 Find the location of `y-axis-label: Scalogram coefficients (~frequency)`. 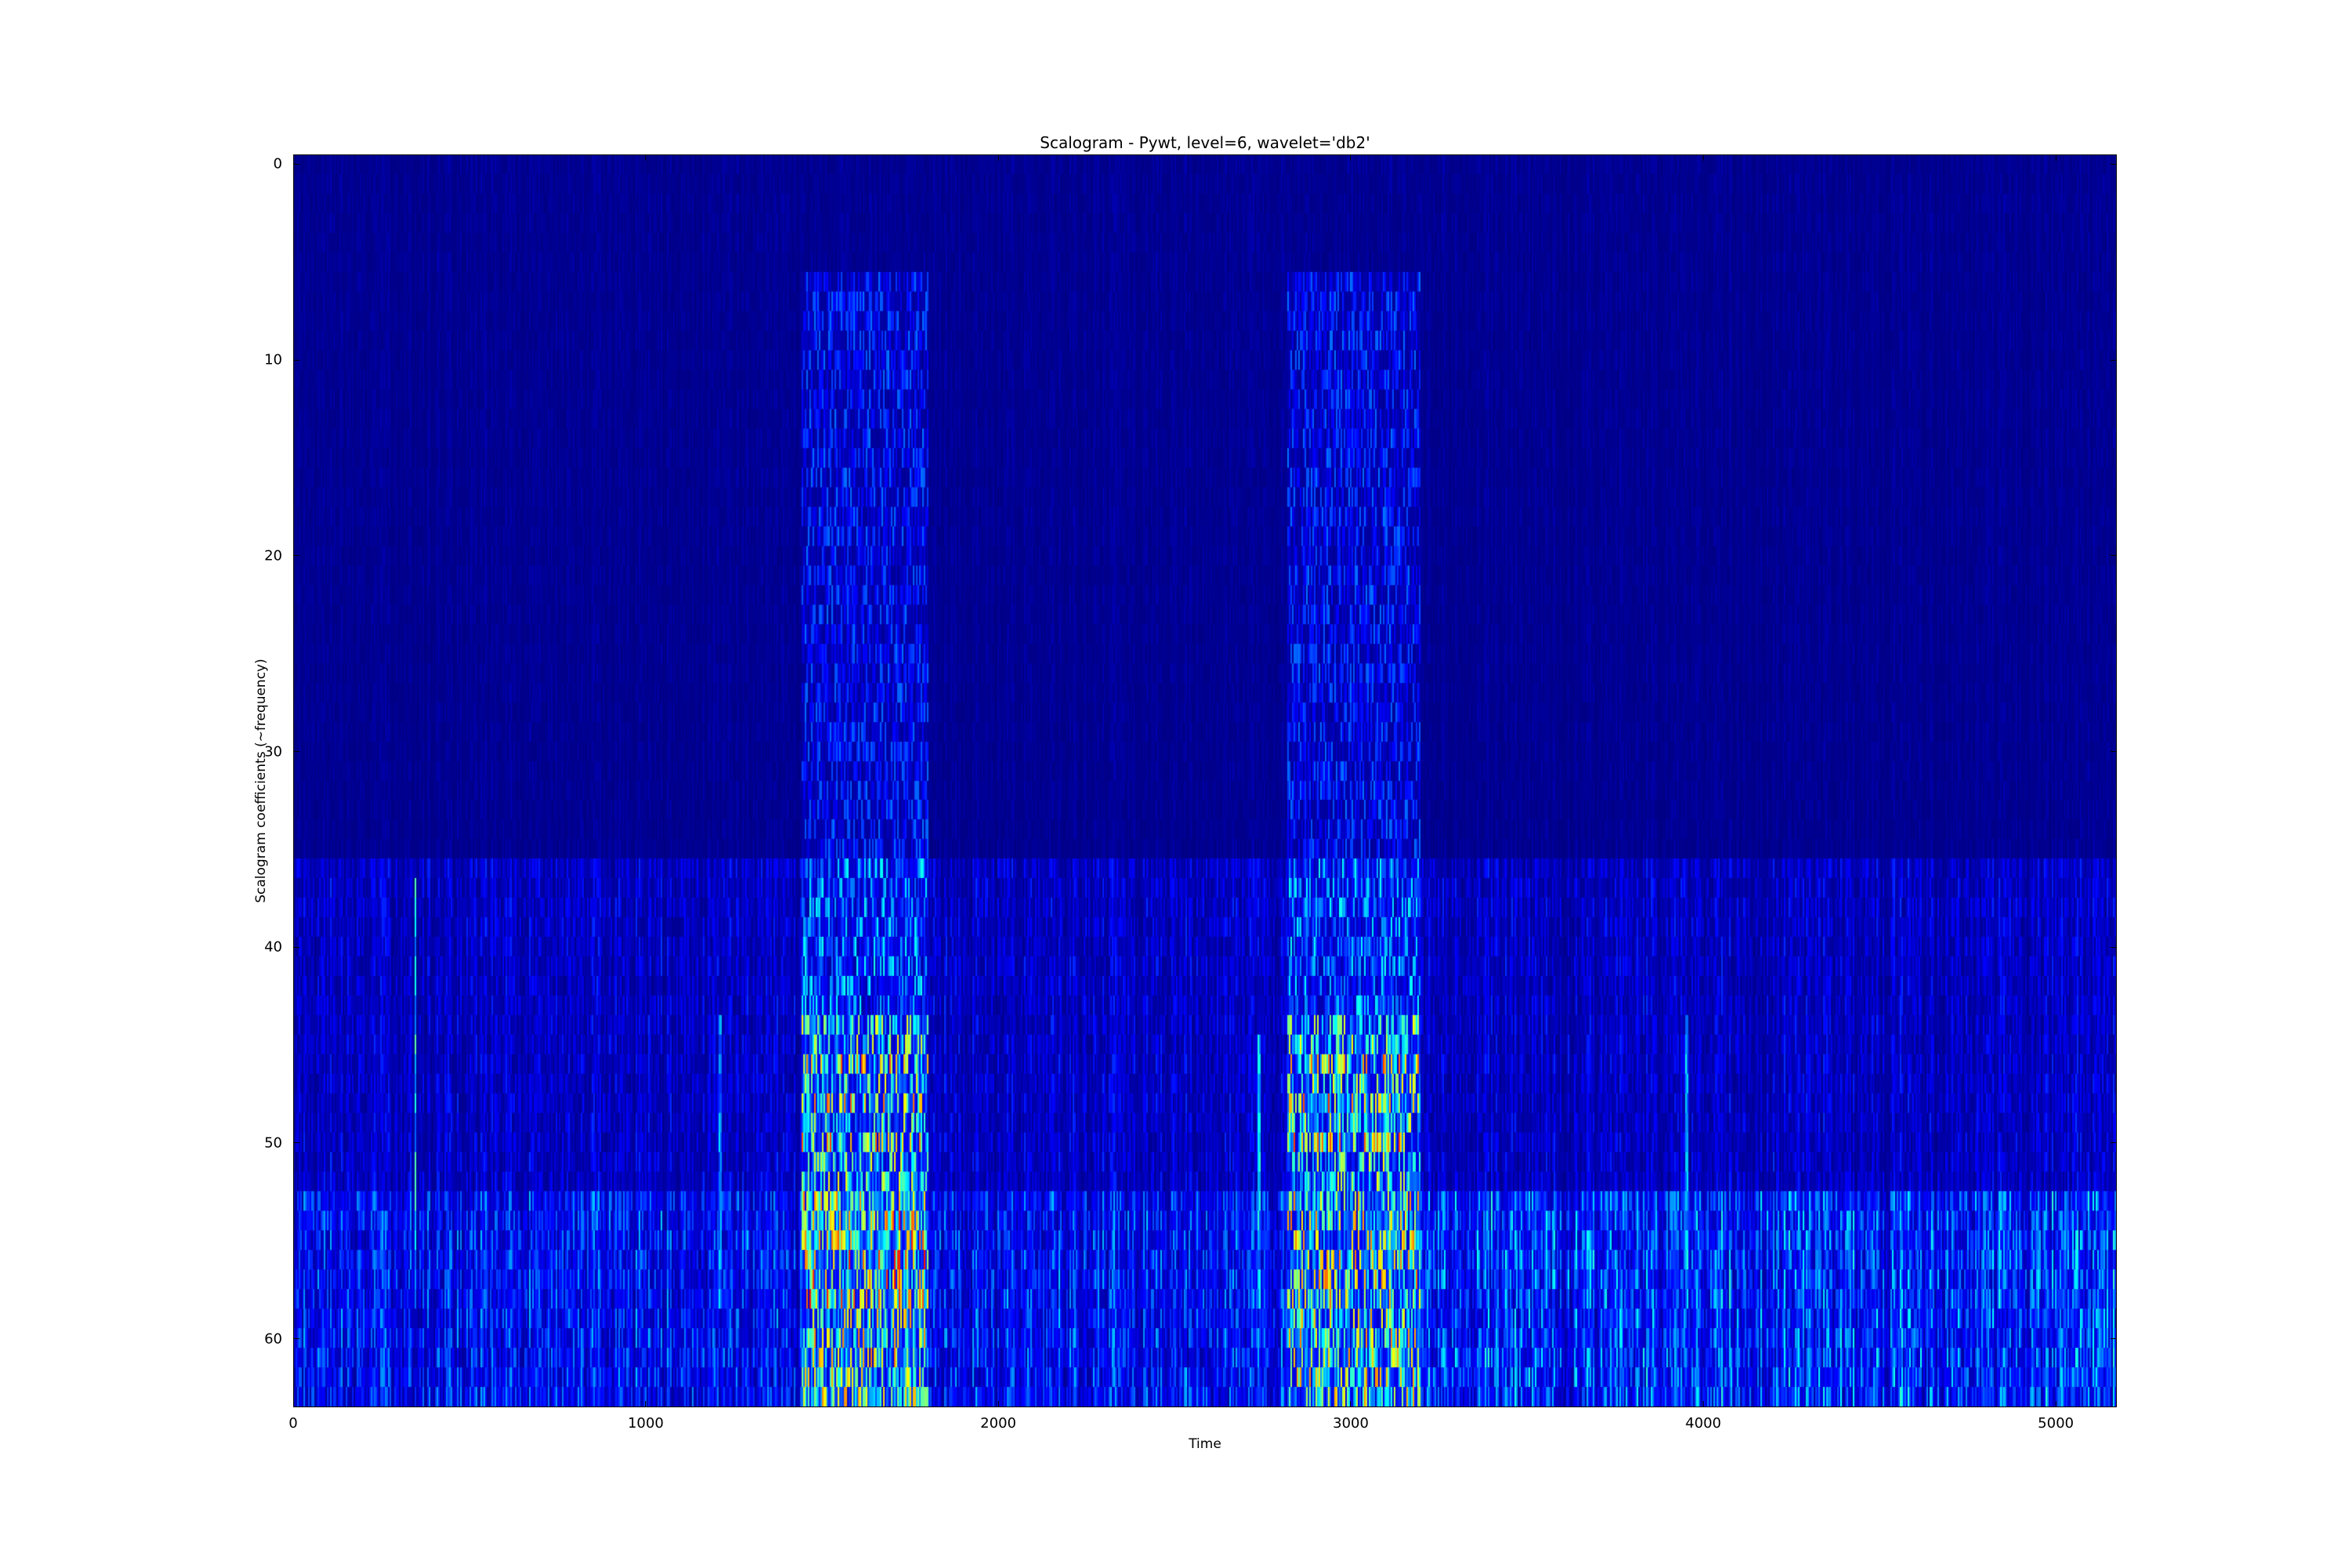

y-axis-label: Scalogram coefficients (~frequency) is located at coordinates (261, 781).